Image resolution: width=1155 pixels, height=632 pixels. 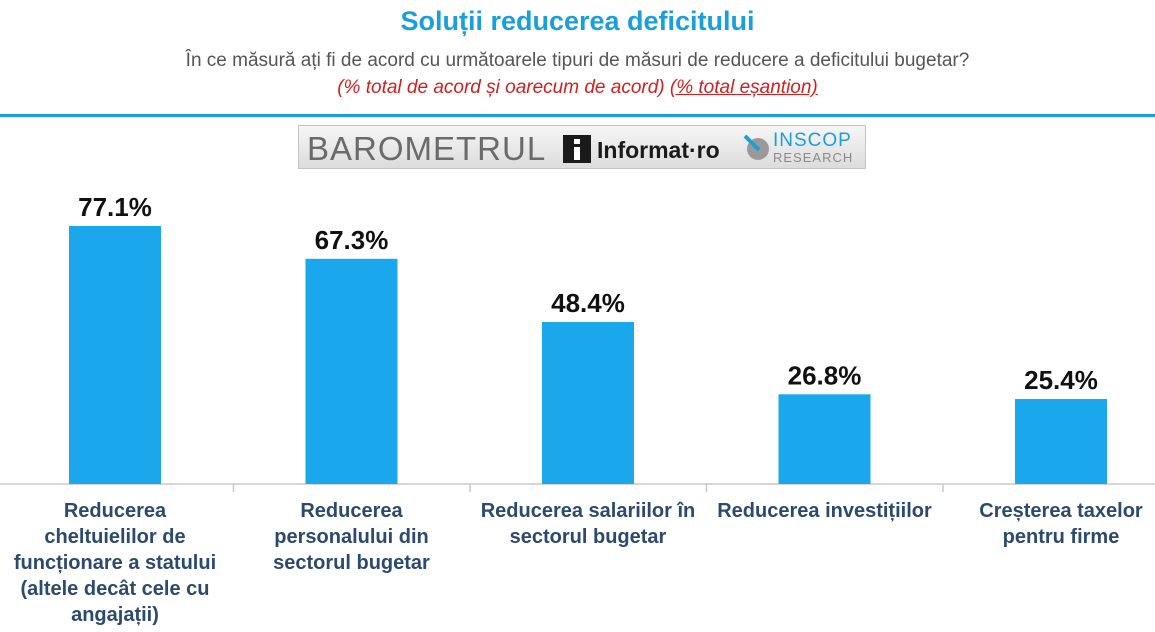 What do you see at coordinates (577, 21) in the screenshot?
I see `chart-title: Soluții reducerea deficitului` at bounding box center [577, 21].